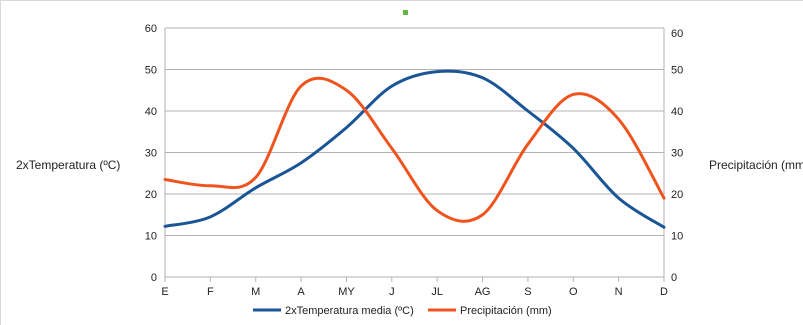 This screenshot has height=325, width=803. Describe the element at coordinates (405, 12) in the screenshot. I see `selection-handle` at that location.